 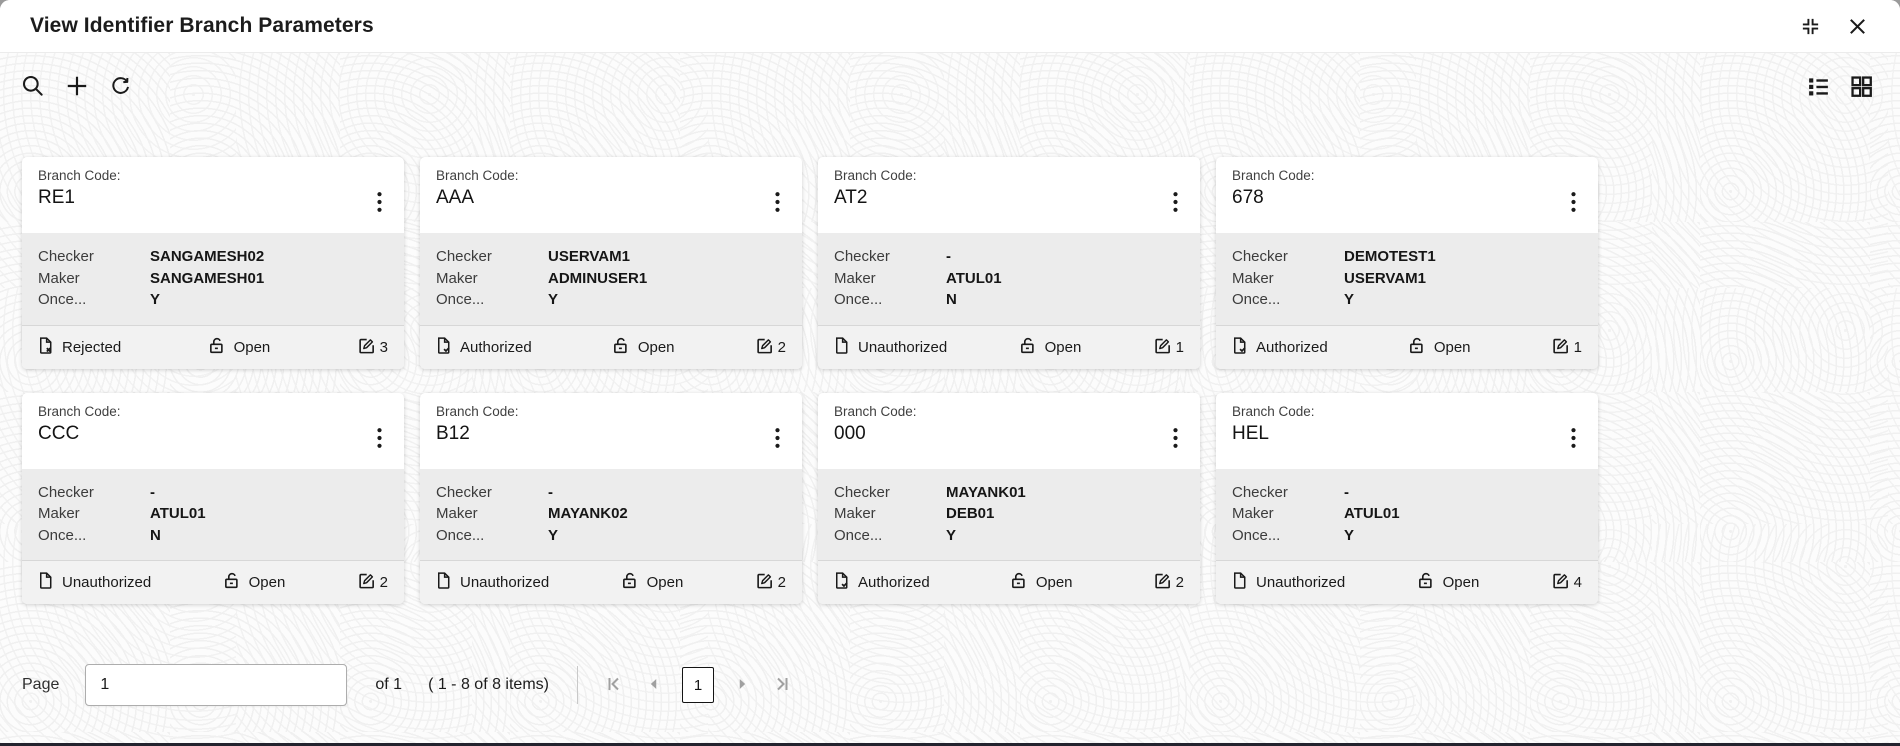 What do you see at coordinates (372, 347) in the screenshot?
I see `edit-count-badge: 3` at bounding box center [372, 347].